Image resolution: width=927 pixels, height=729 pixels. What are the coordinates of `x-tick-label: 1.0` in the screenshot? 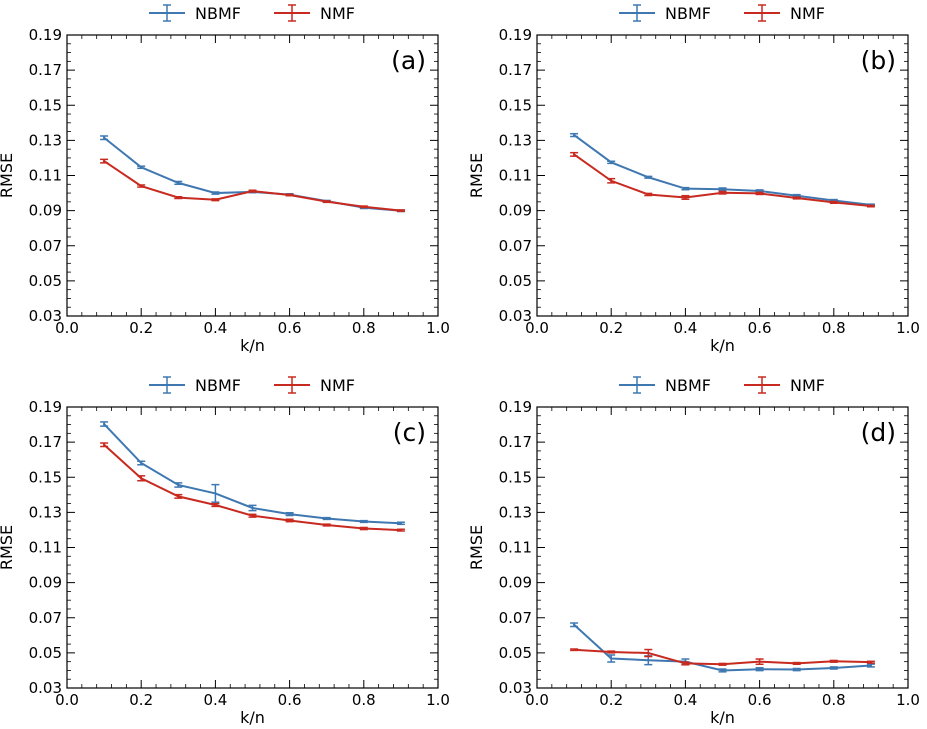 It's located at (438, 328).